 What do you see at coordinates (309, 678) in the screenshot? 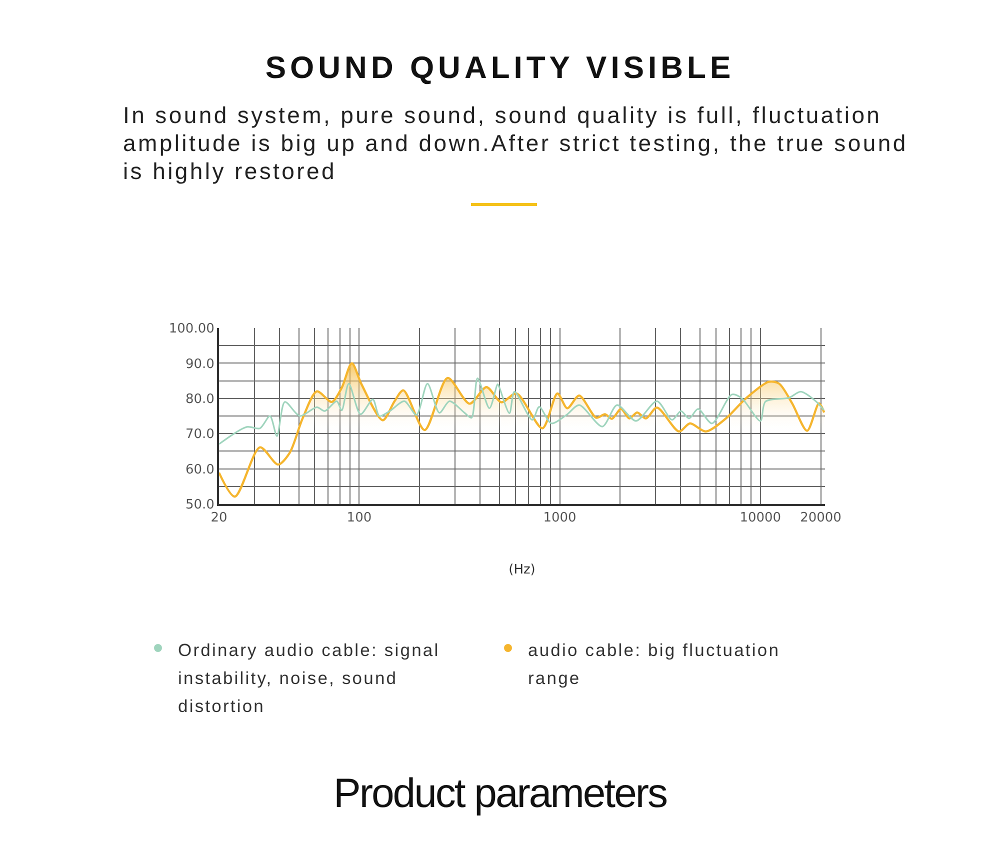
I see `legend-label: Ordinary audio cable: signal instability, noise, sound distortion` at bounding box center [309, 678].